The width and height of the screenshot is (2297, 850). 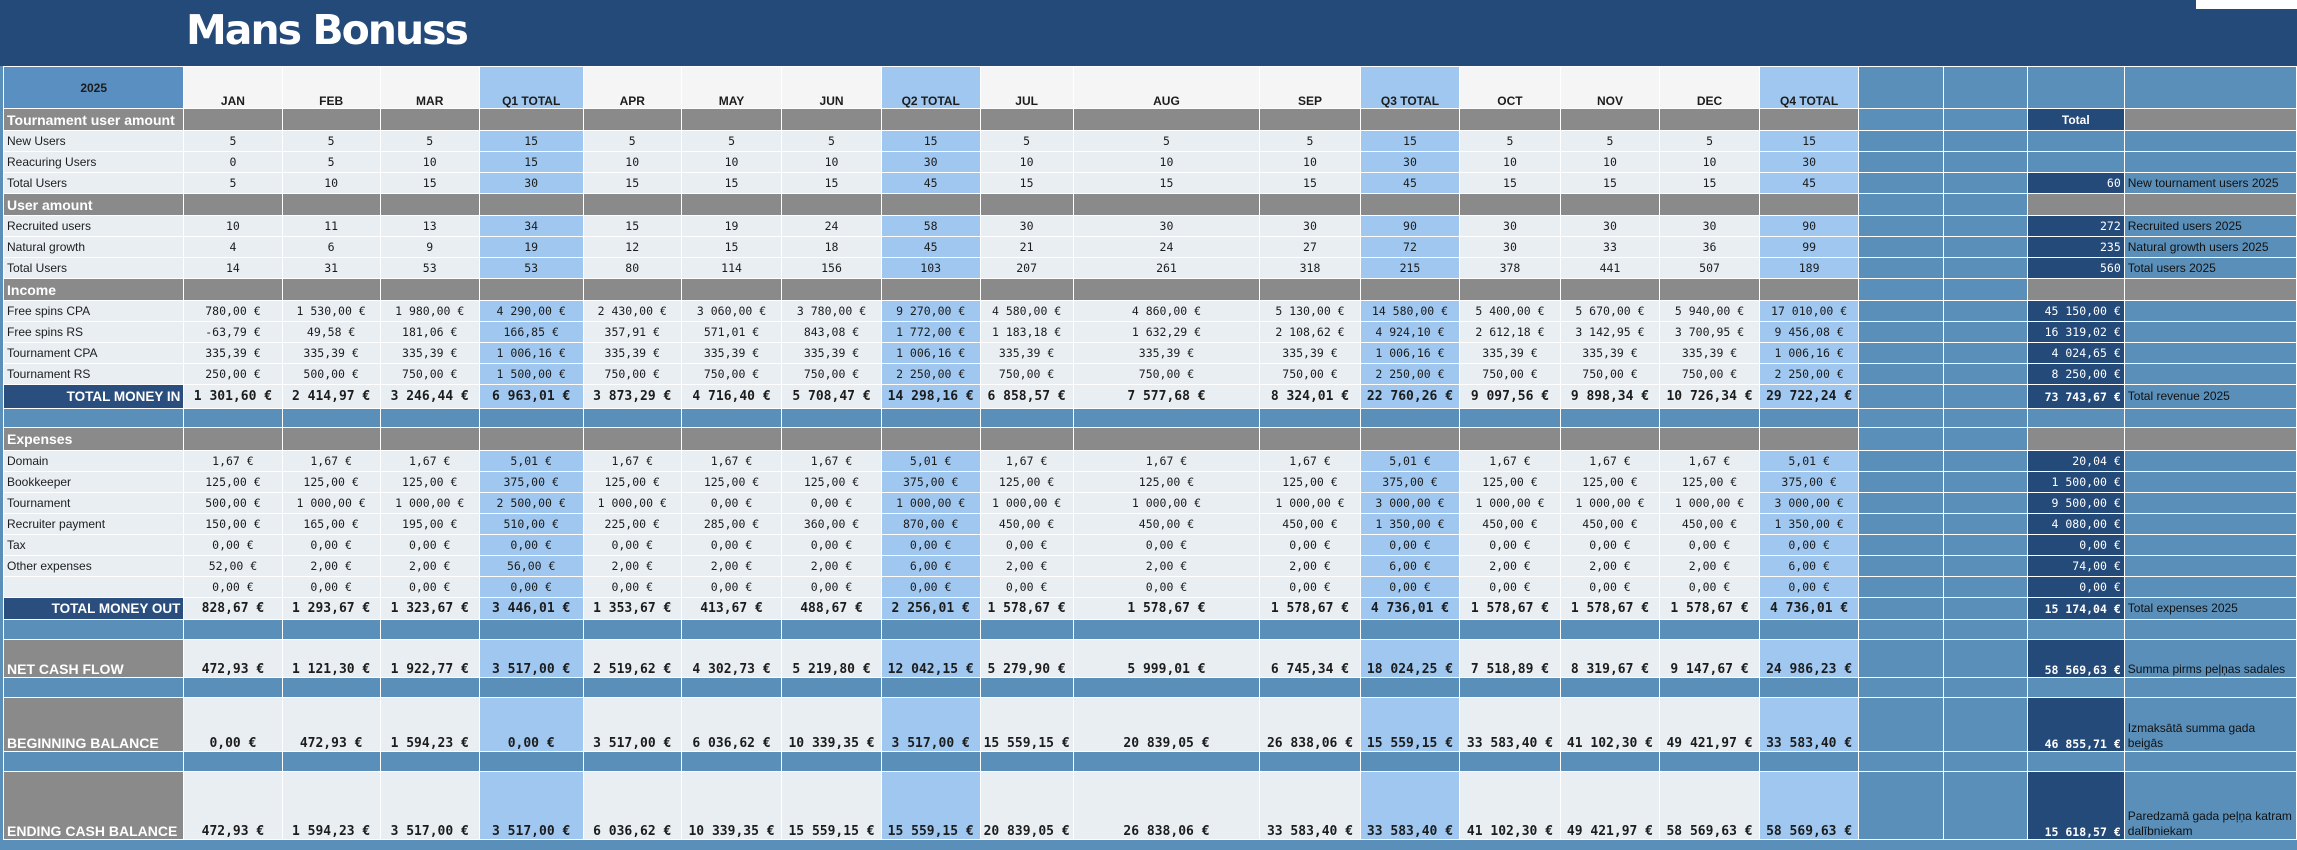 I want to click on total-empty, so click(x=2075, y=162).